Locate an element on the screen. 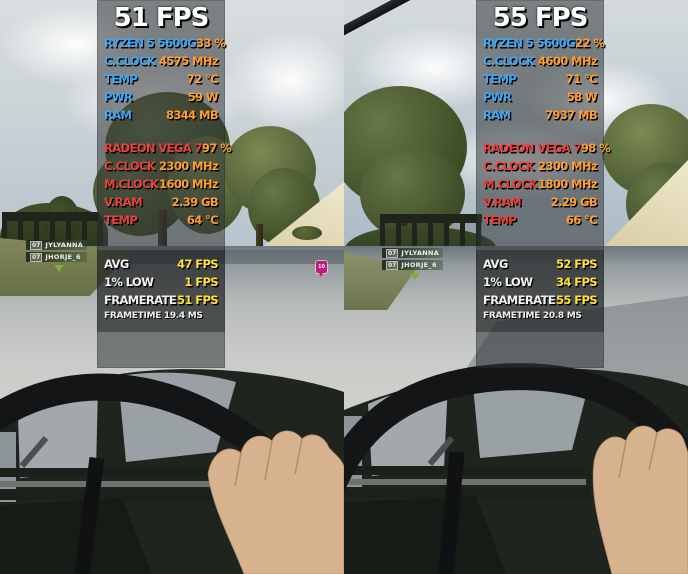 The width and height of the screenshot is (688, 574). cpu-usage: 22 % is located at coordinates (590, 43).